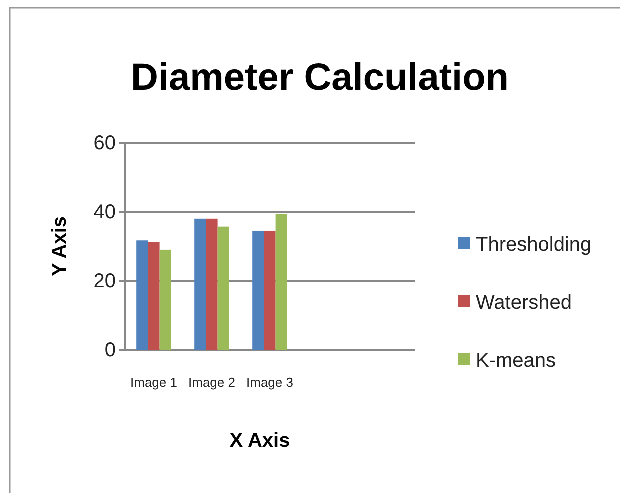 The width and height of the screenshot is (620, 493). Describe the element at coordinates (516, 361) in the screenshot. I see `legend-label: K-means` at that location.